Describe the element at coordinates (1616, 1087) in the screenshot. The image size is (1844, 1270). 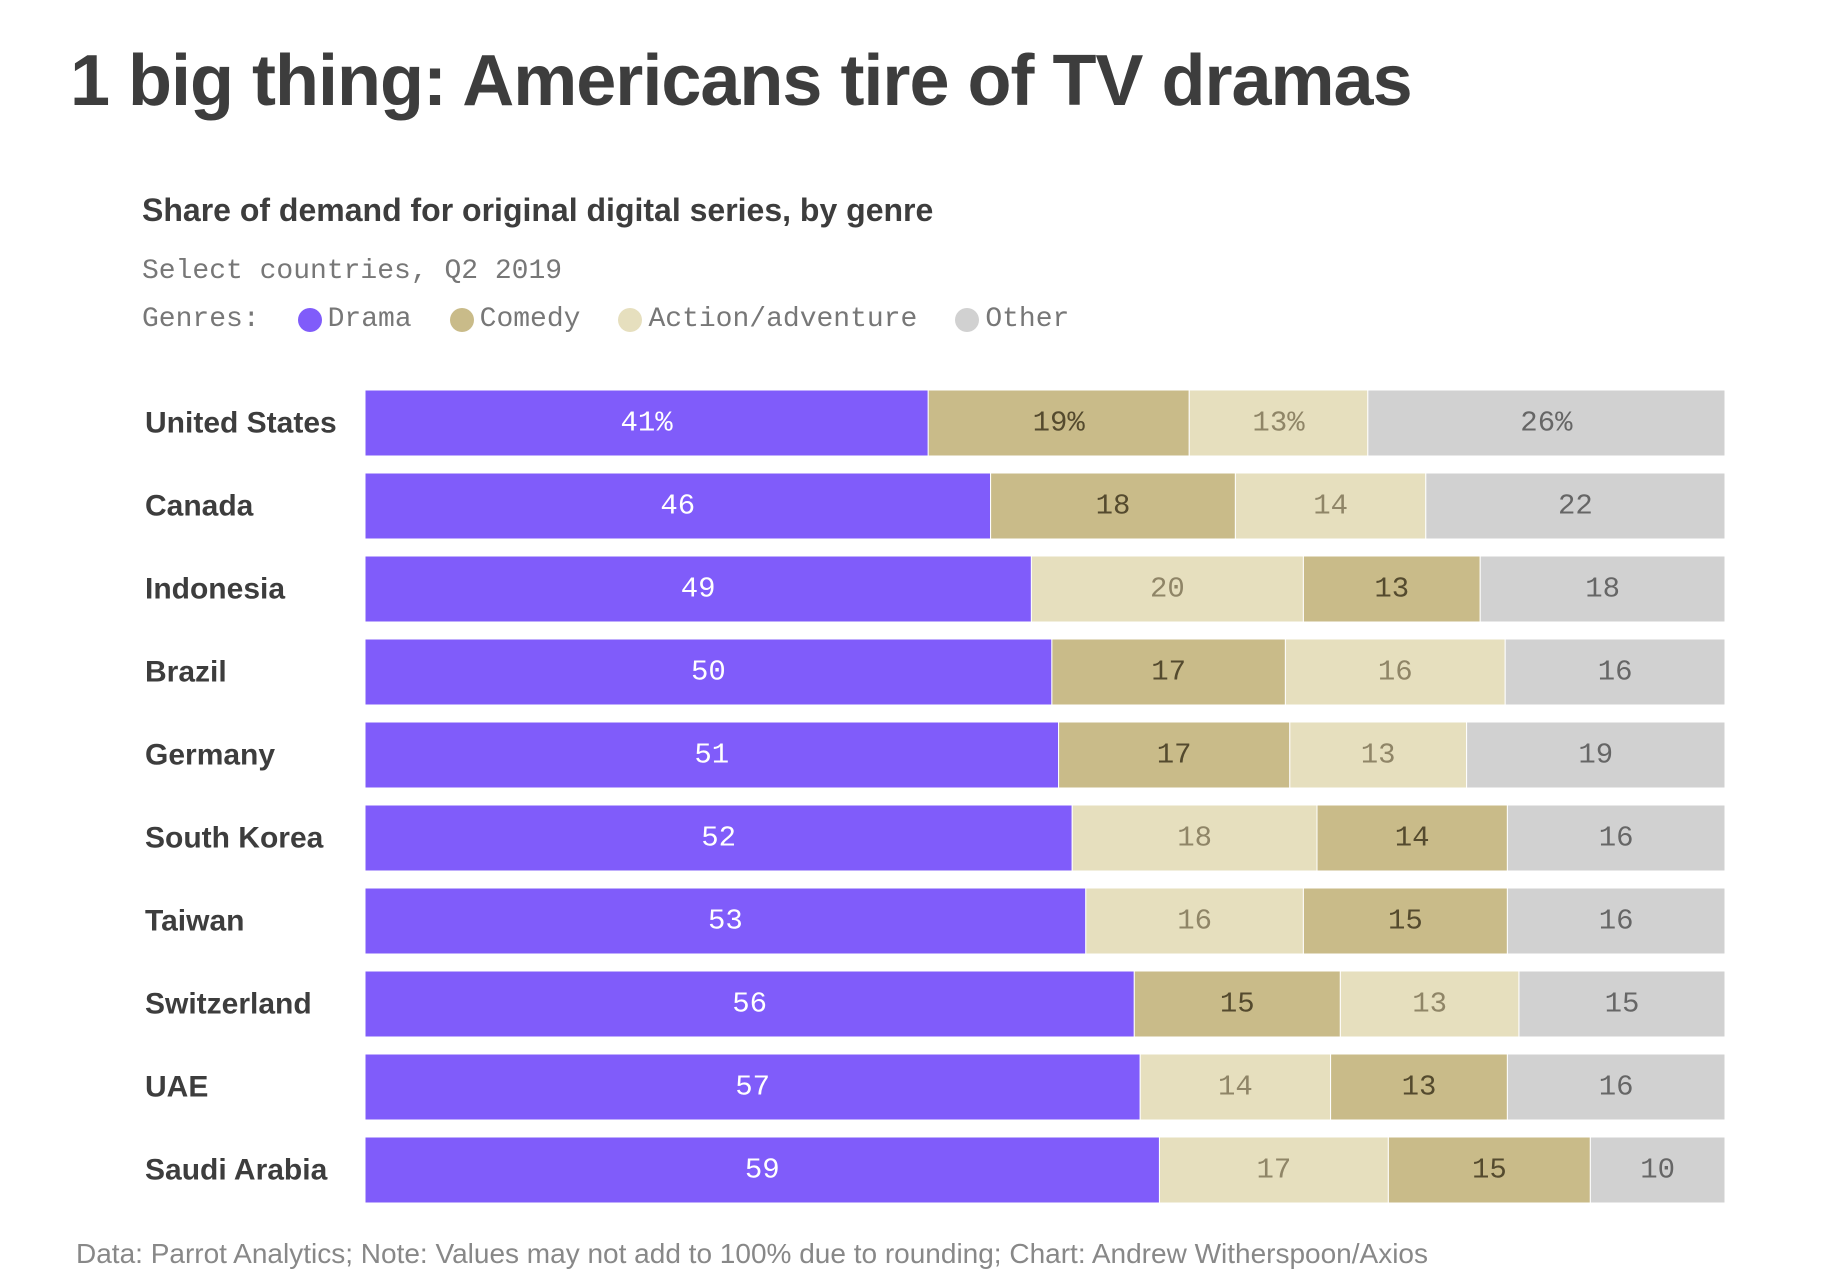
I see `data-label-uae-other: 16` at that location.